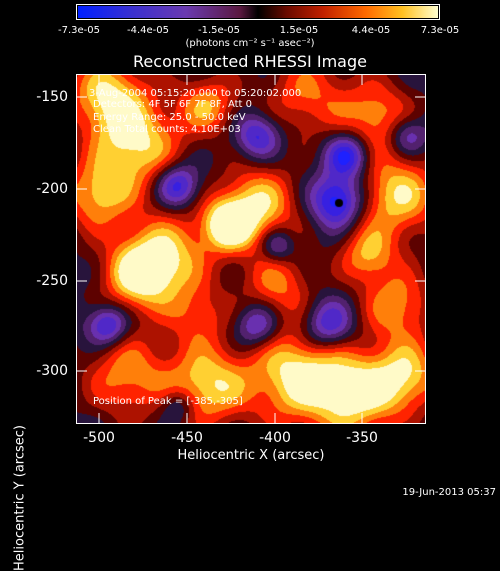 This screenshot has width=500, height=571. What do you see at coordinates (52, 371) in the screenshot?
I see `y-tick-label: -300` at bounding box center [52, 371].